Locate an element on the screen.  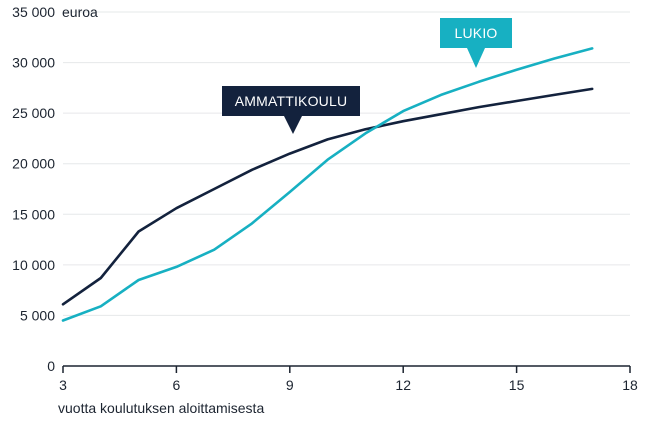
x-axis-ticks: 3 6 9 12 15 18 is located at coordinates (348, 379).